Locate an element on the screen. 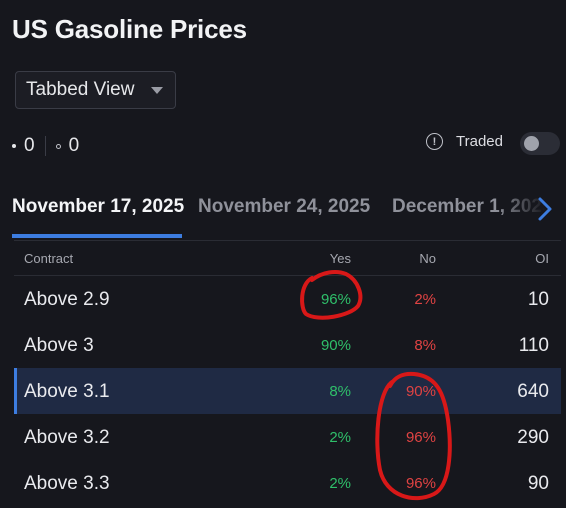 This screenshot has width=566, height=508. row-yes-price: 8% is located at coordinates (340, 391).